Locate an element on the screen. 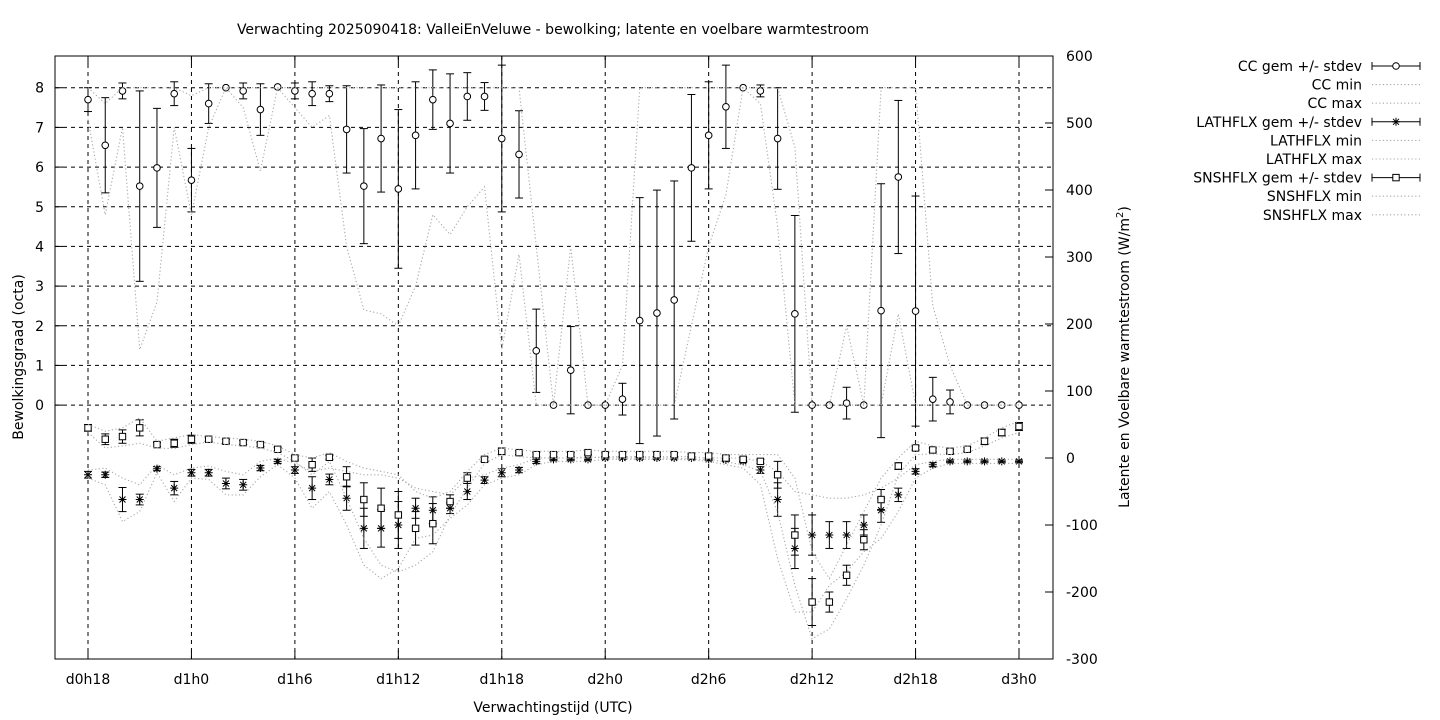 The height and width of the screenshot is (720, 1440). legend-item: CC min is located at coordinates (1366, 86).